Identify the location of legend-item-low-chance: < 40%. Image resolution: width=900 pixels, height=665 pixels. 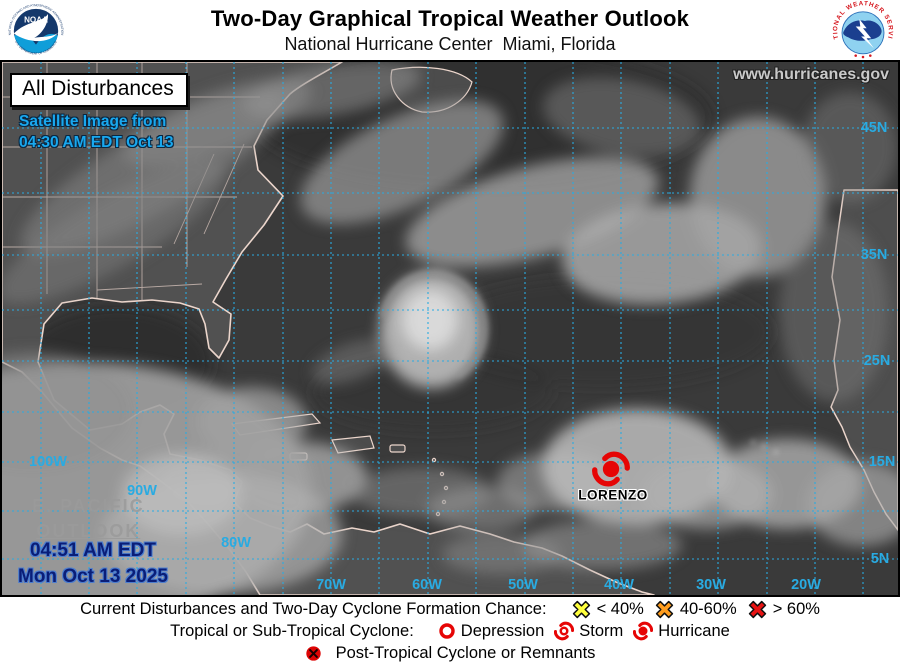
(607, 609).